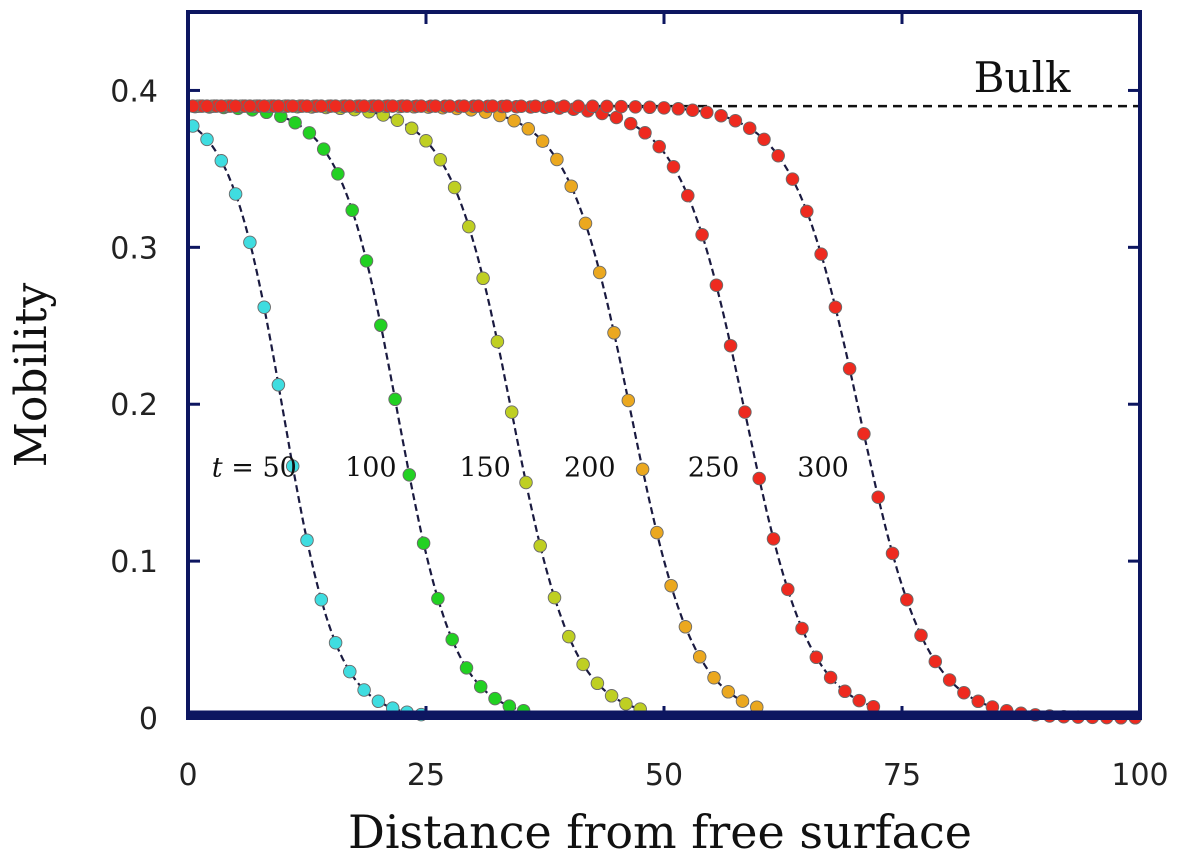 This screenshot has height=856, width=1177. I want to click on x-tick-label: 50, so click(664, 775).